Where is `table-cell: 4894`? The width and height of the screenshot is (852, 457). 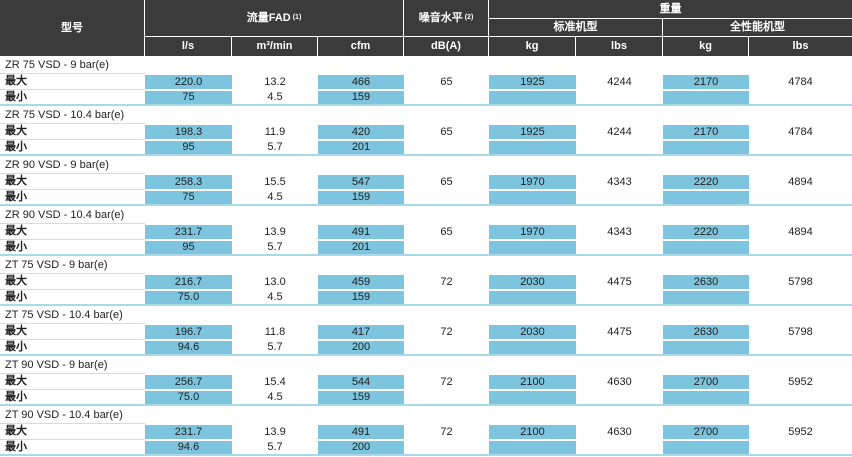
table-cell: 4894 is located at coordinates (800, 181).